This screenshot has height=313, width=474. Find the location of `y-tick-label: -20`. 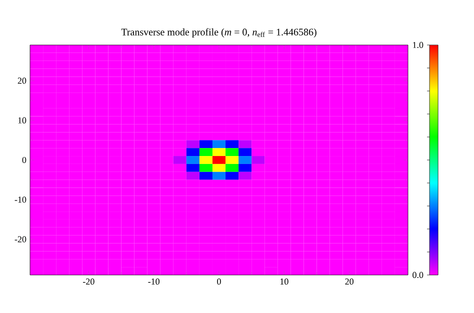

y-tick-label: -20 is located at coordinates (20, 239).